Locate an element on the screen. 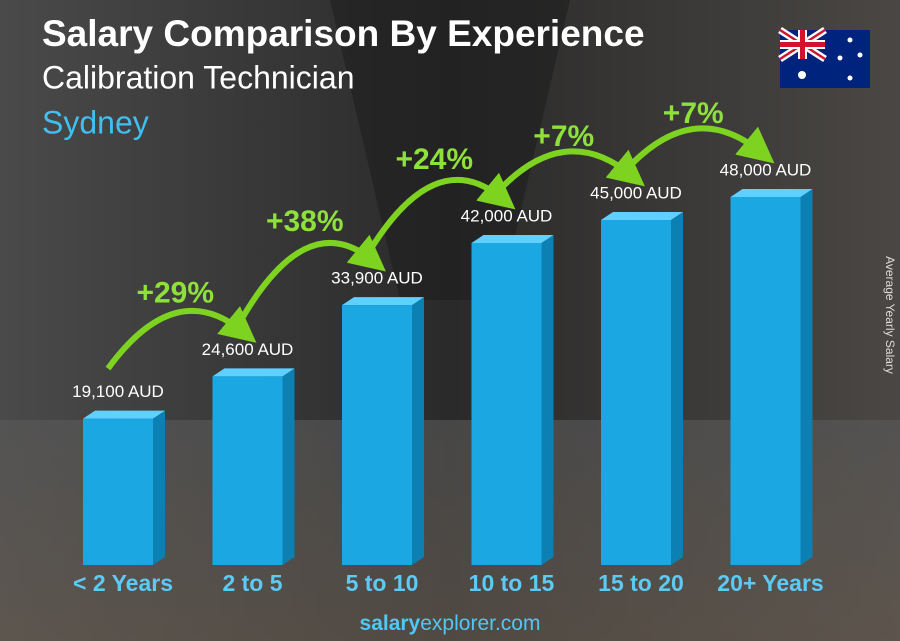  value-label: 33,900 AUD is located at coordinates (377, 278).